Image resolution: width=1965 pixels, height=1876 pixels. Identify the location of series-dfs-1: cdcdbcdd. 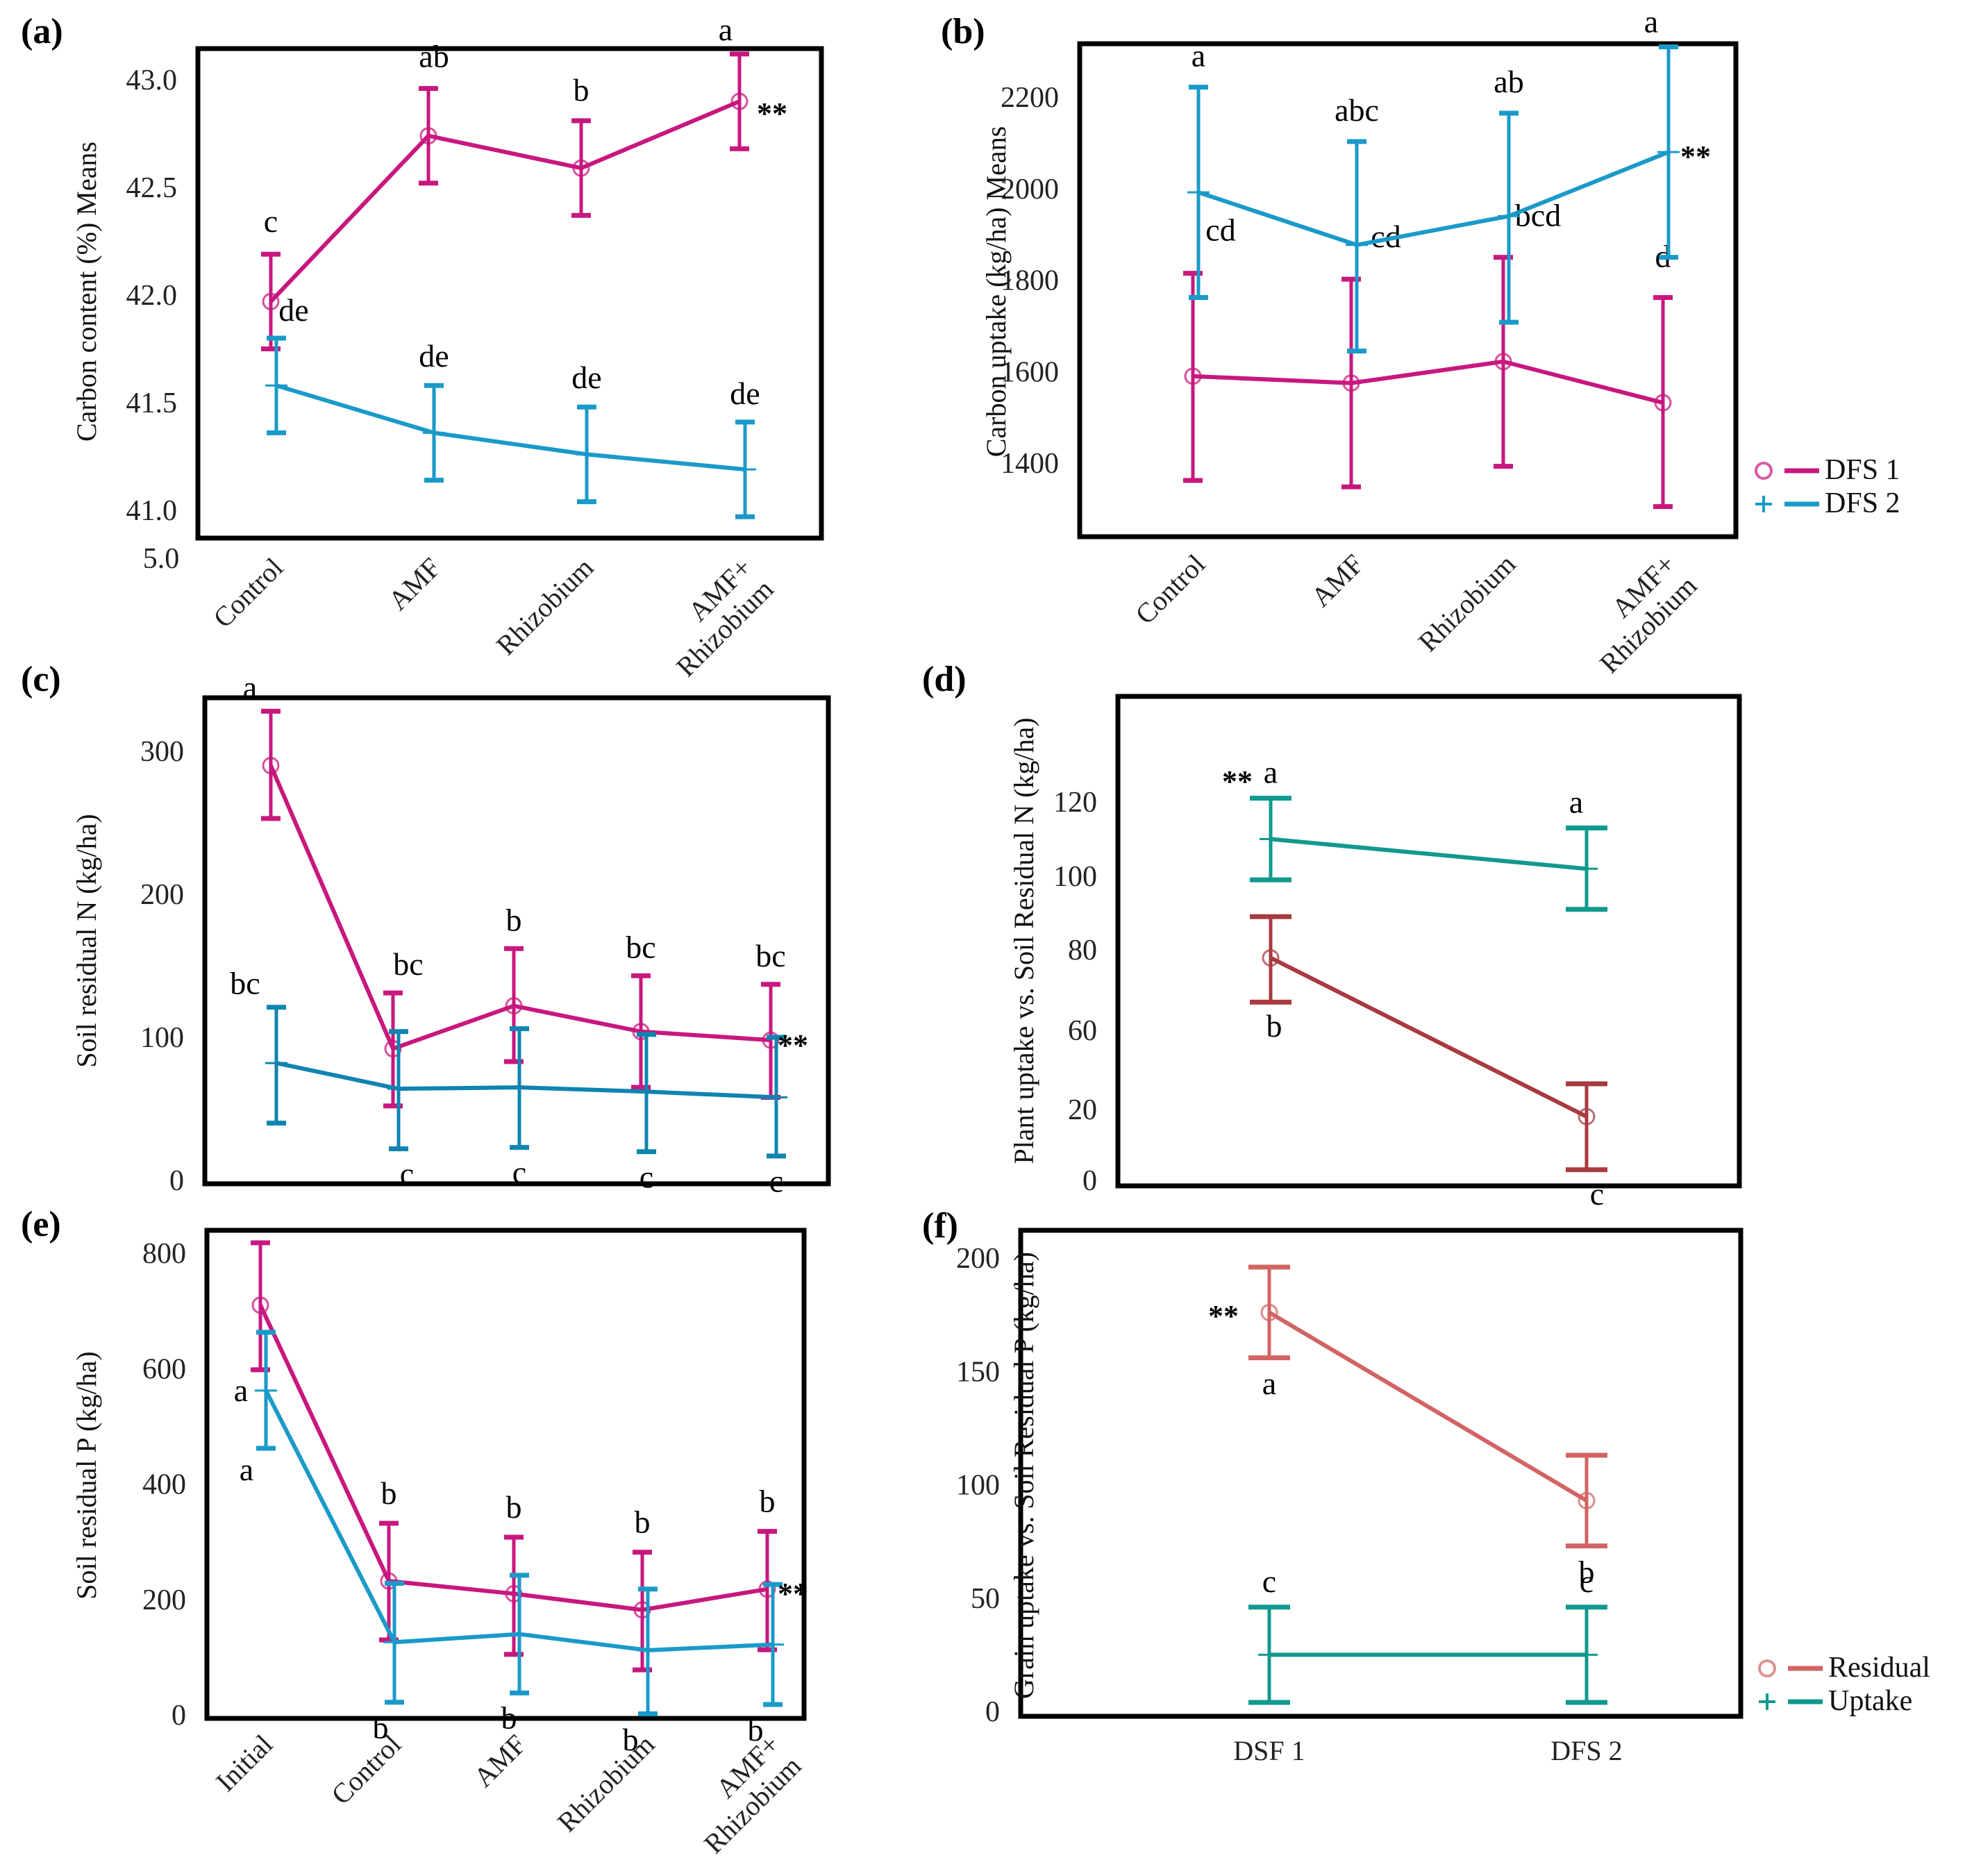
(1428, 354).